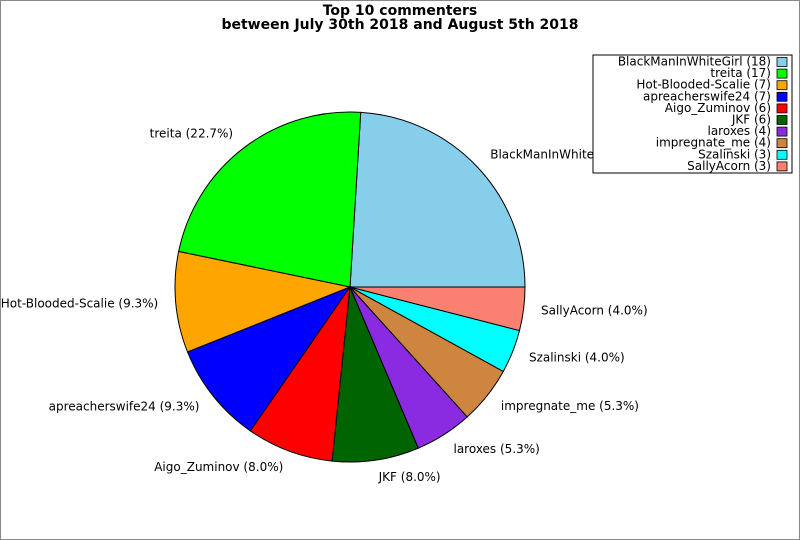  I want to click on slice-label: Aigo_Zuminov (8.0%), so click(218, 467).